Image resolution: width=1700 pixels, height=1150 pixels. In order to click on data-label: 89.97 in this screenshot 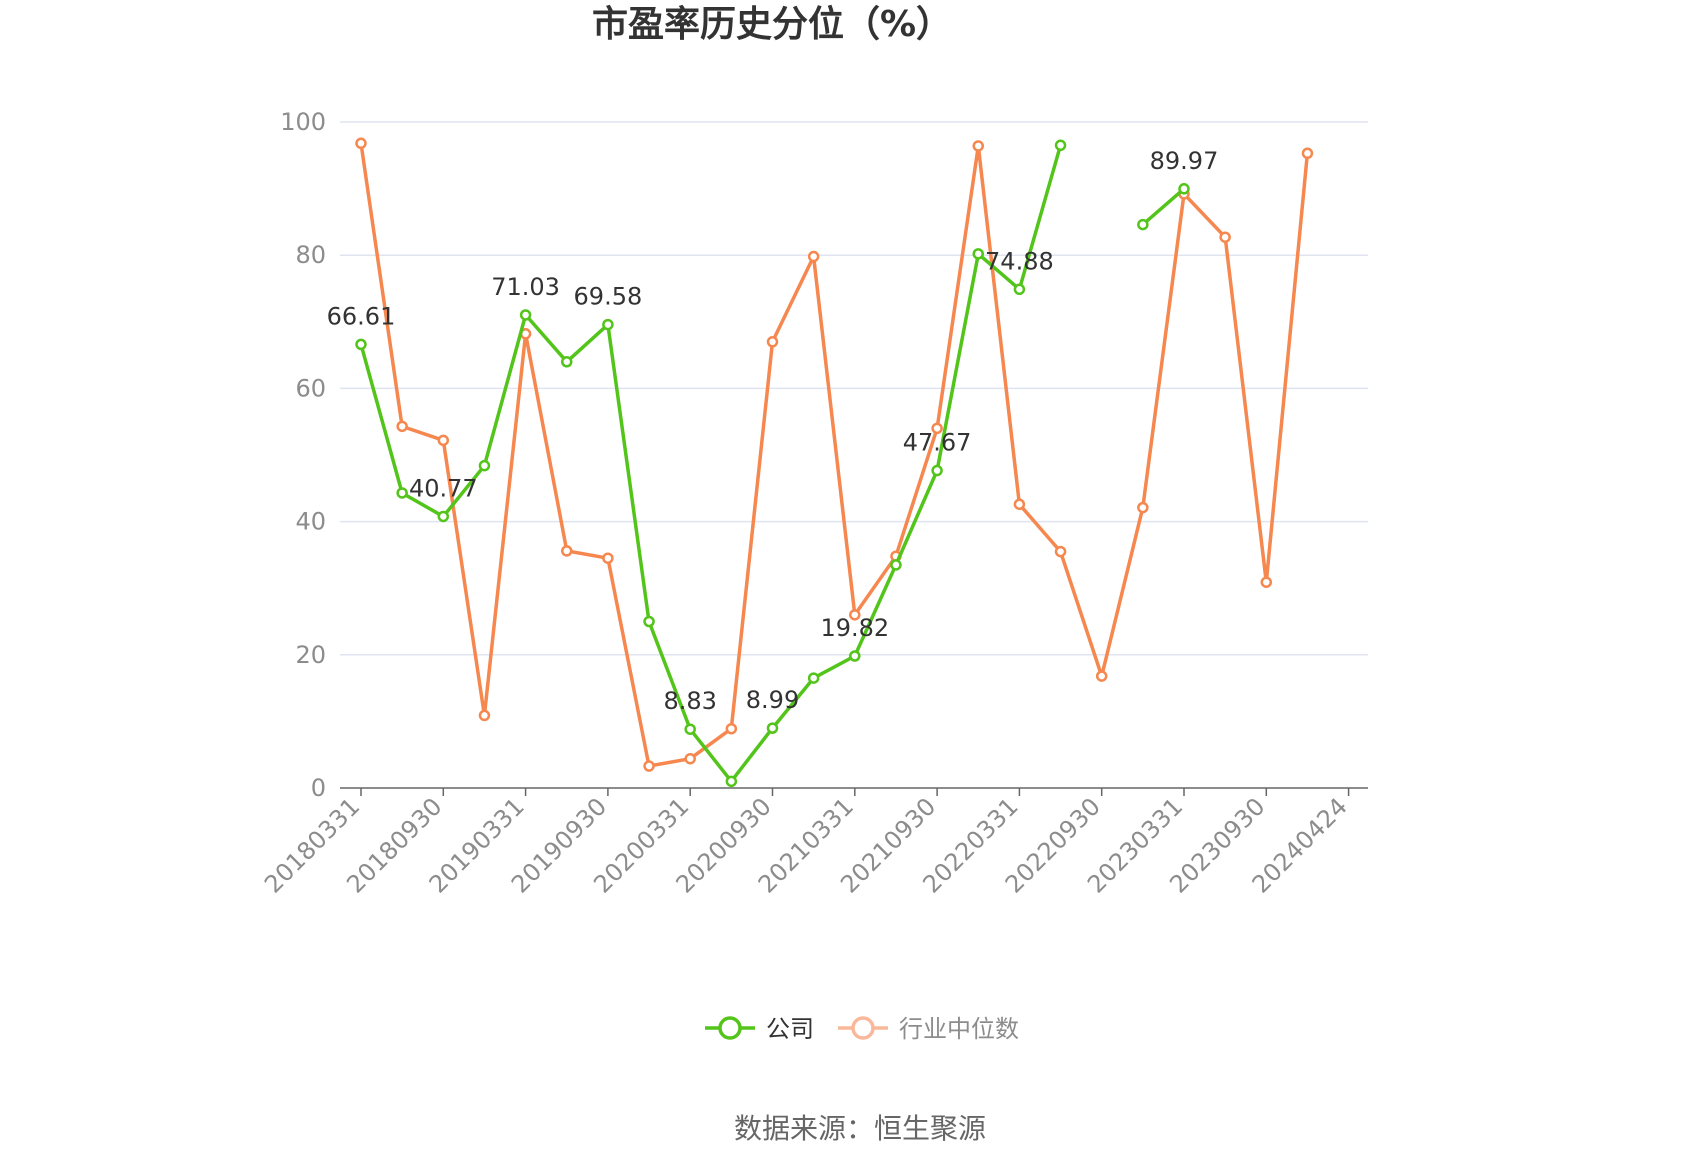, I will do `click(1184, 161)`.